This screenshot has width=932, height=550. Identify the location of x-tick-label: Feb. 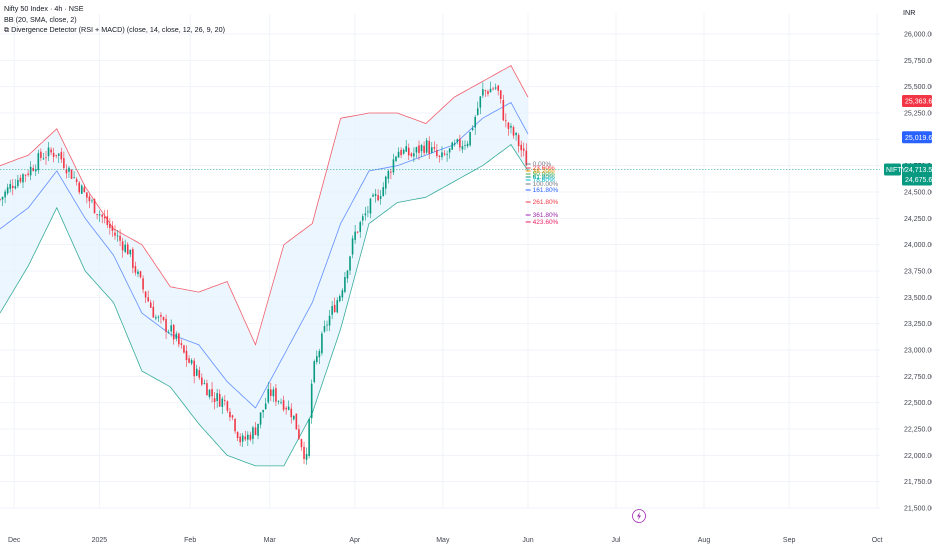
(190, 540).